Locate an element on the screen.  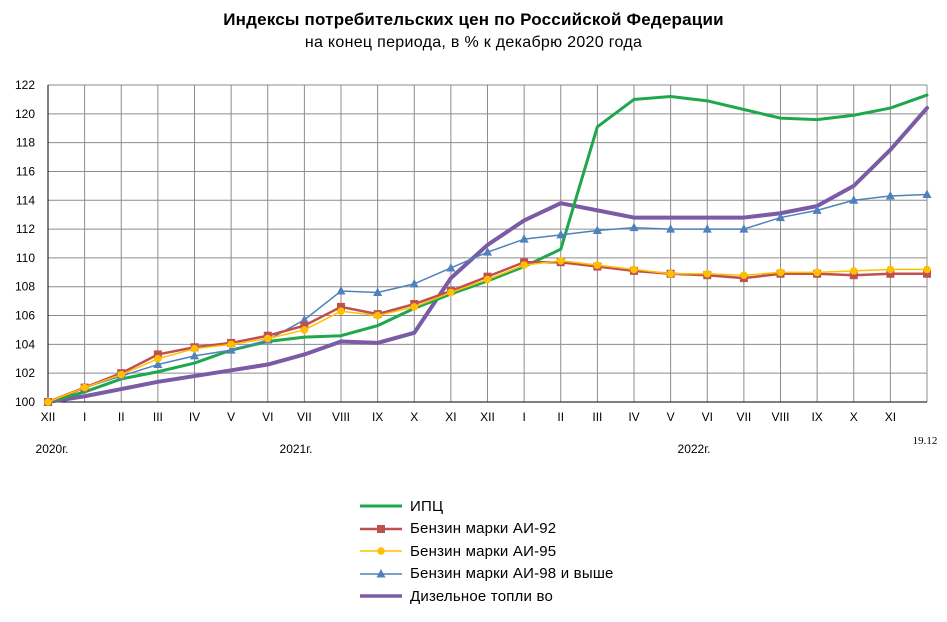
legend-item: ИПЦ is located at coordinates (486, 506).